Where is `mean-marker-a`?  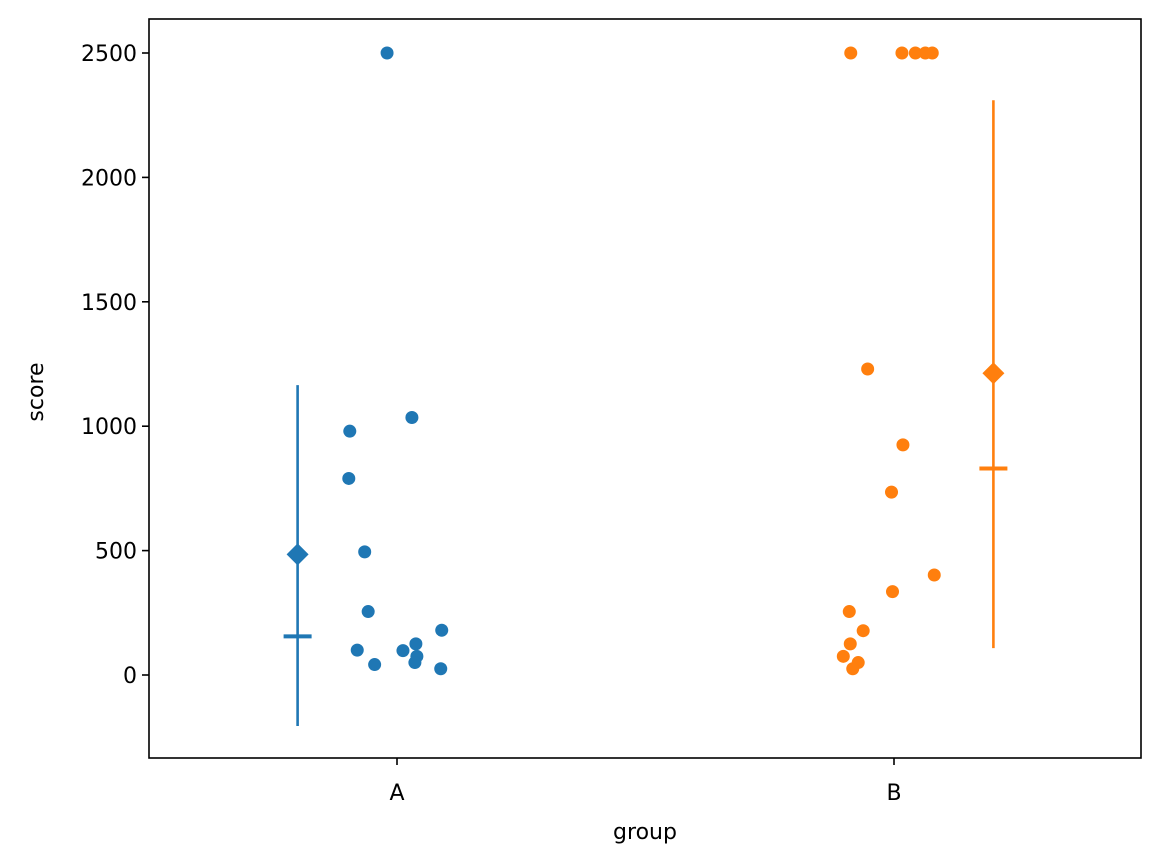
mean-marker-a is located at coordinates (297, 554).